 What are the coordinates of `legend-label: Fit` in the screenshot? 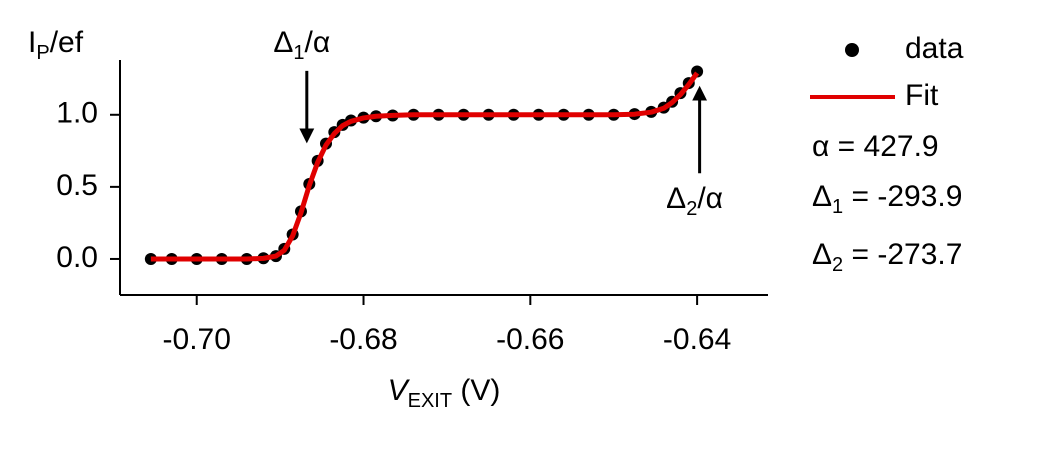 It's located at (922, 95).